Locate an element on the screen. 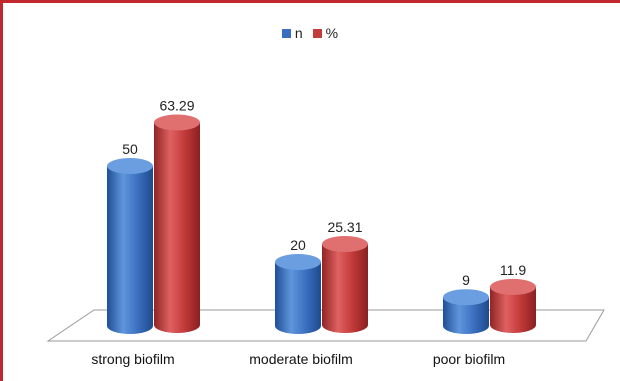 The width and height of the screenshot is (620, 381). legend-item-percent: % is located at coordinates (325, 33).